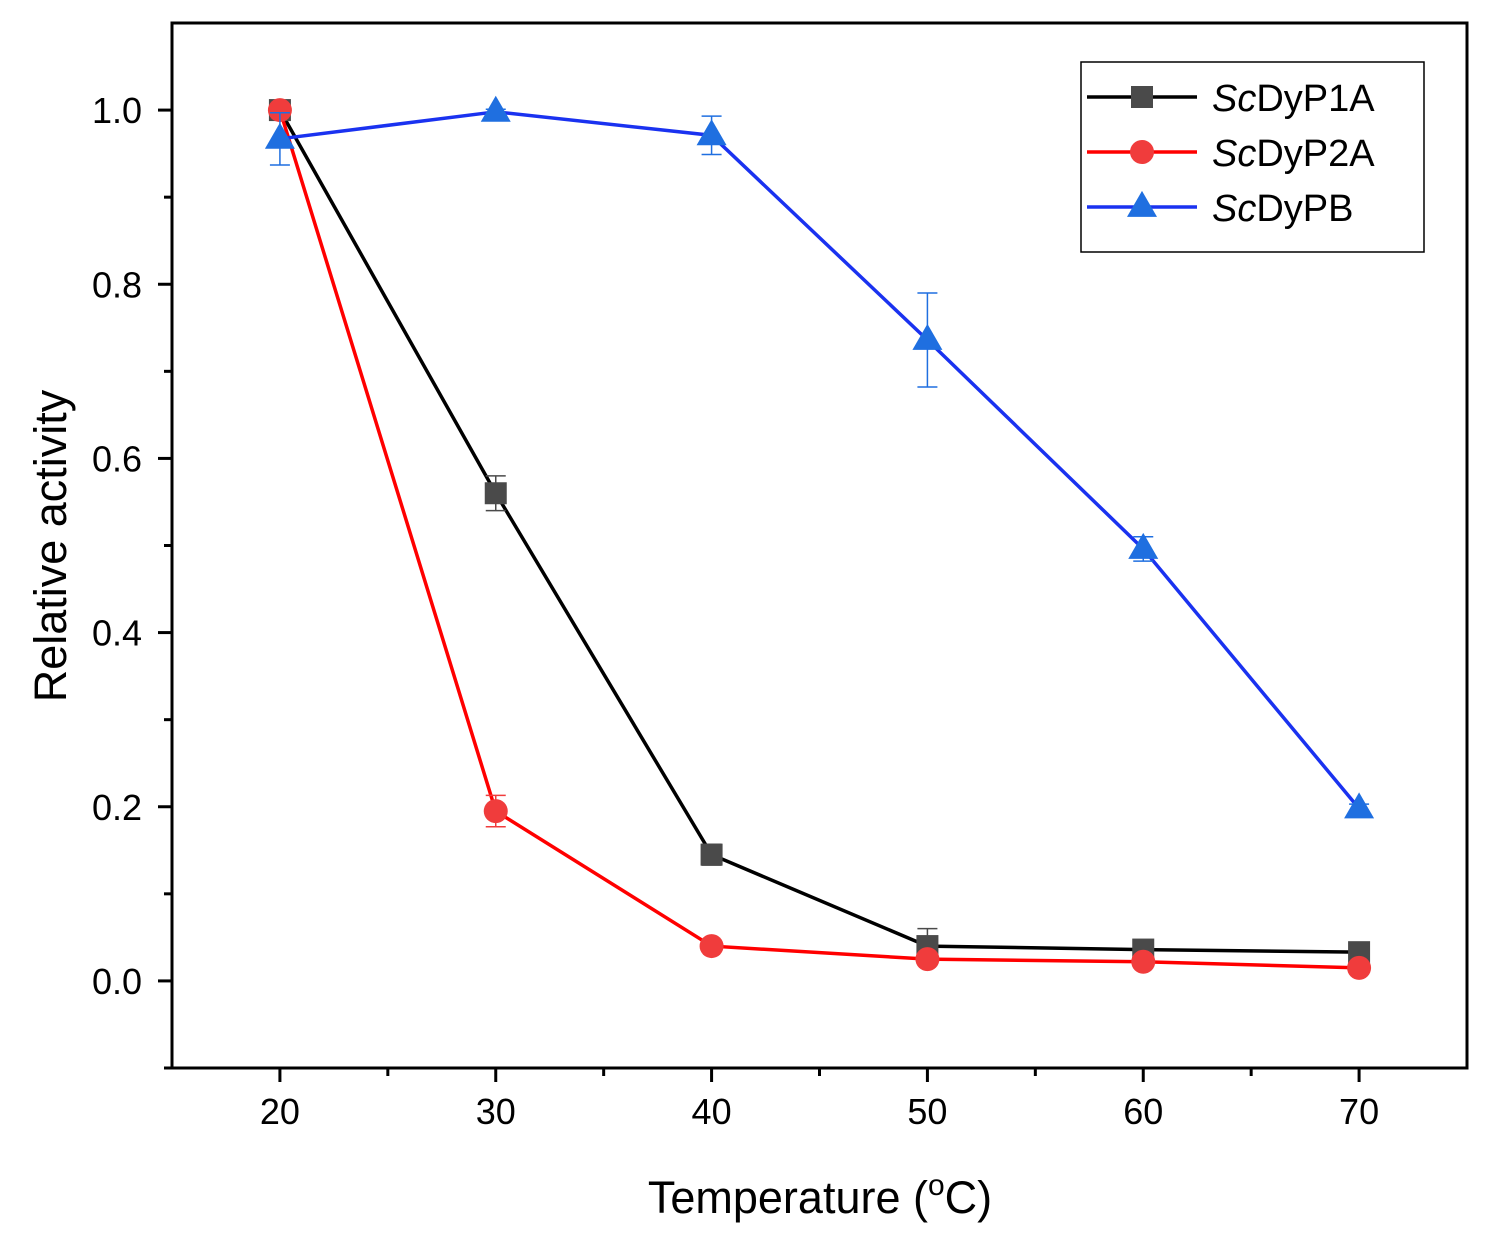 The width and height of the screenshot is (1491, 1245). What do you see at coordinates (117, 458) in the screenshot?
I see `y-tick-label: 0.6` at bounding box center [117, 458].